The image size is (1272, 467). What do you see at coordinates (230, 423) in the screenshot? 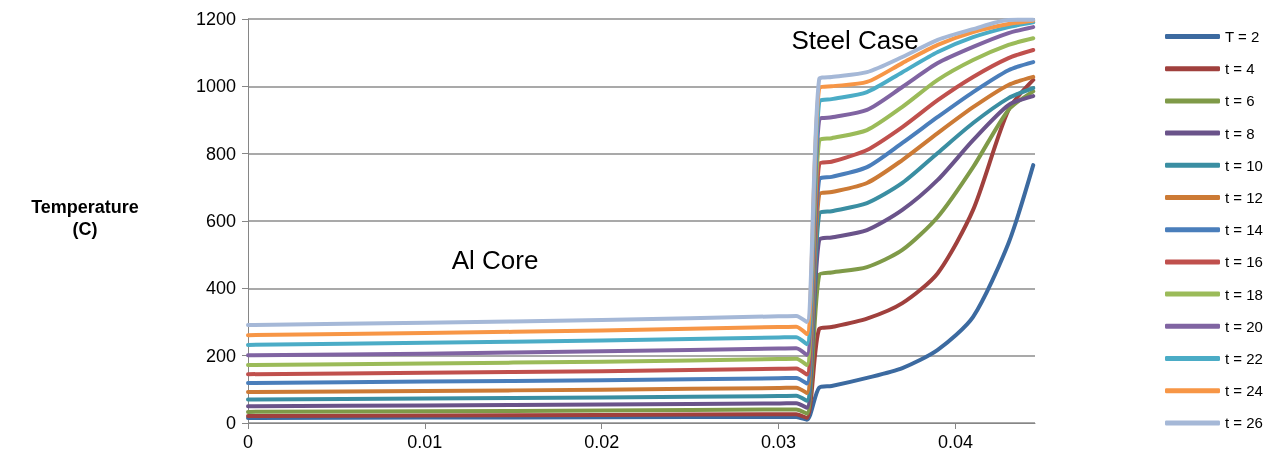
I see `y-tick-label: 0` at bounding box center [230, 423].